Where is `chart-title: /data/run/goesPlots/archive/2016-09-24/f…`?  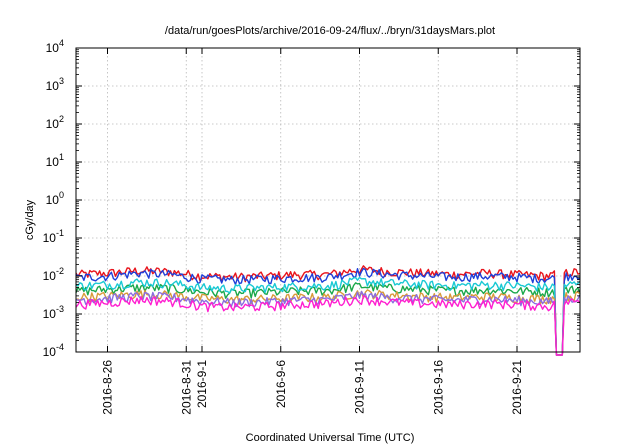
chart-title: /data/run/goesPlots/archive/2016-09-24/f… is located at coordinates (330, 31).